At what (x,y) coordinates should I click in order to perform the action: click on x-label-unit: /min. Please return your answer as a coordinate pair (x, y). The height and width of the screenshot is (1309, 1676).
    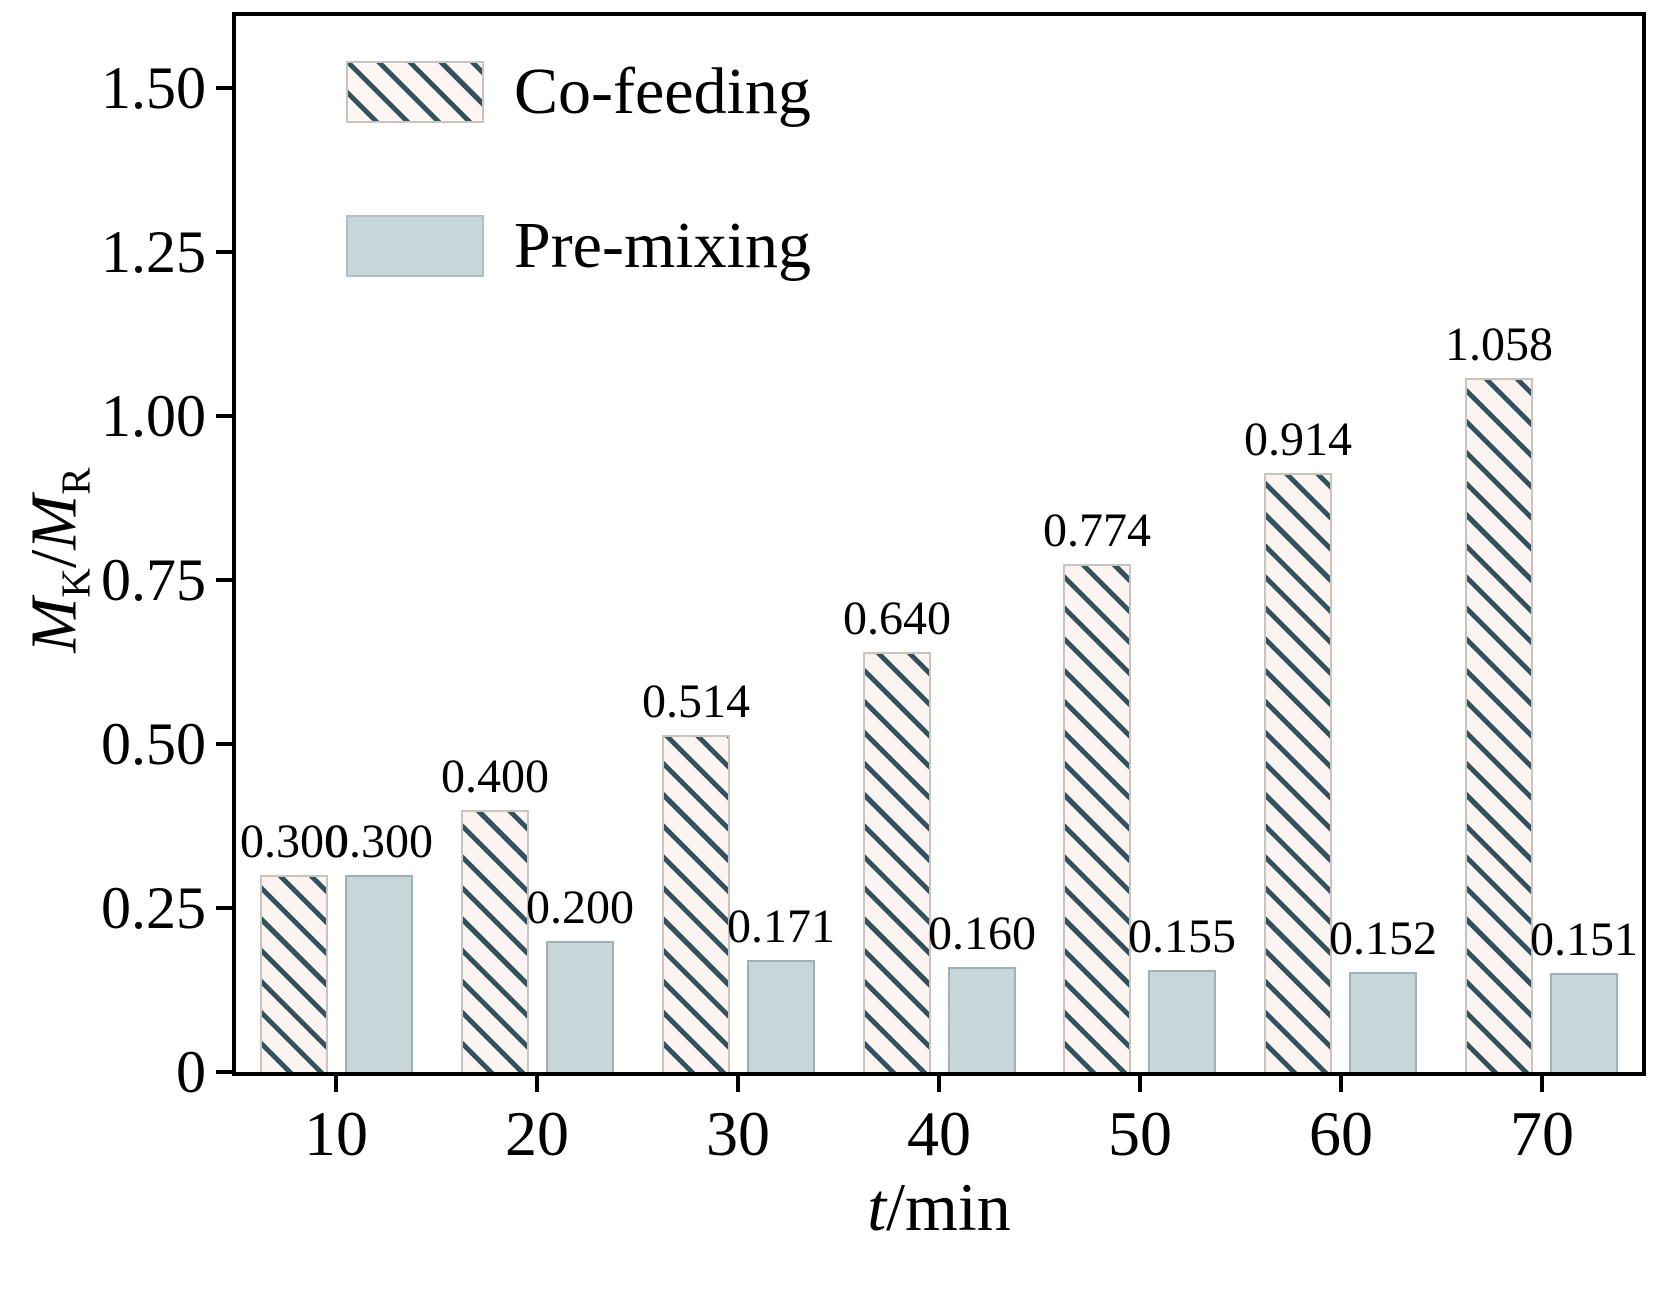
    Looking at the image, I should click on (948, 1207).